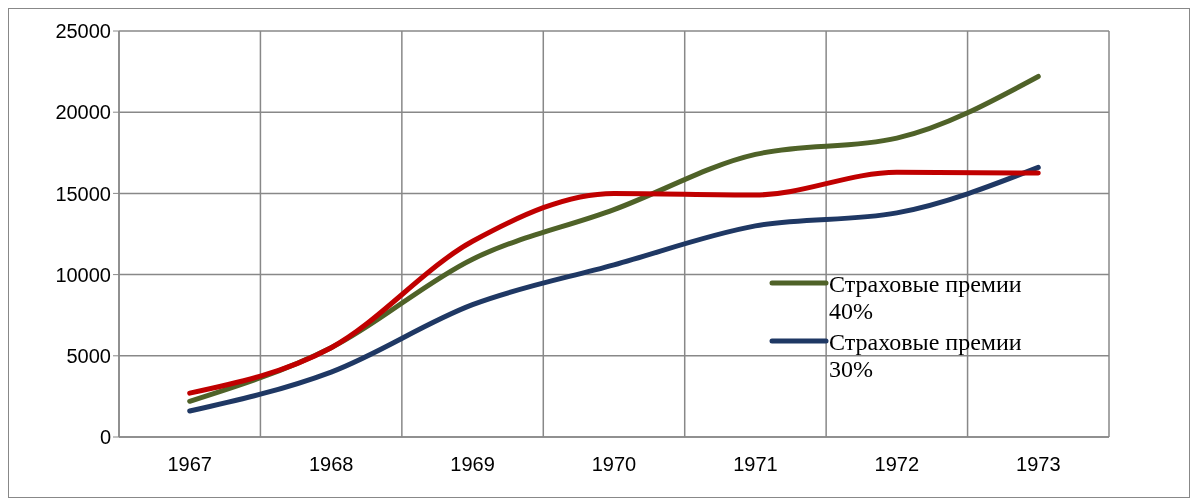 The width and height of the screenshot is (1198, 504). I want to click on y-tick-label: 25000, so click(83, 31).